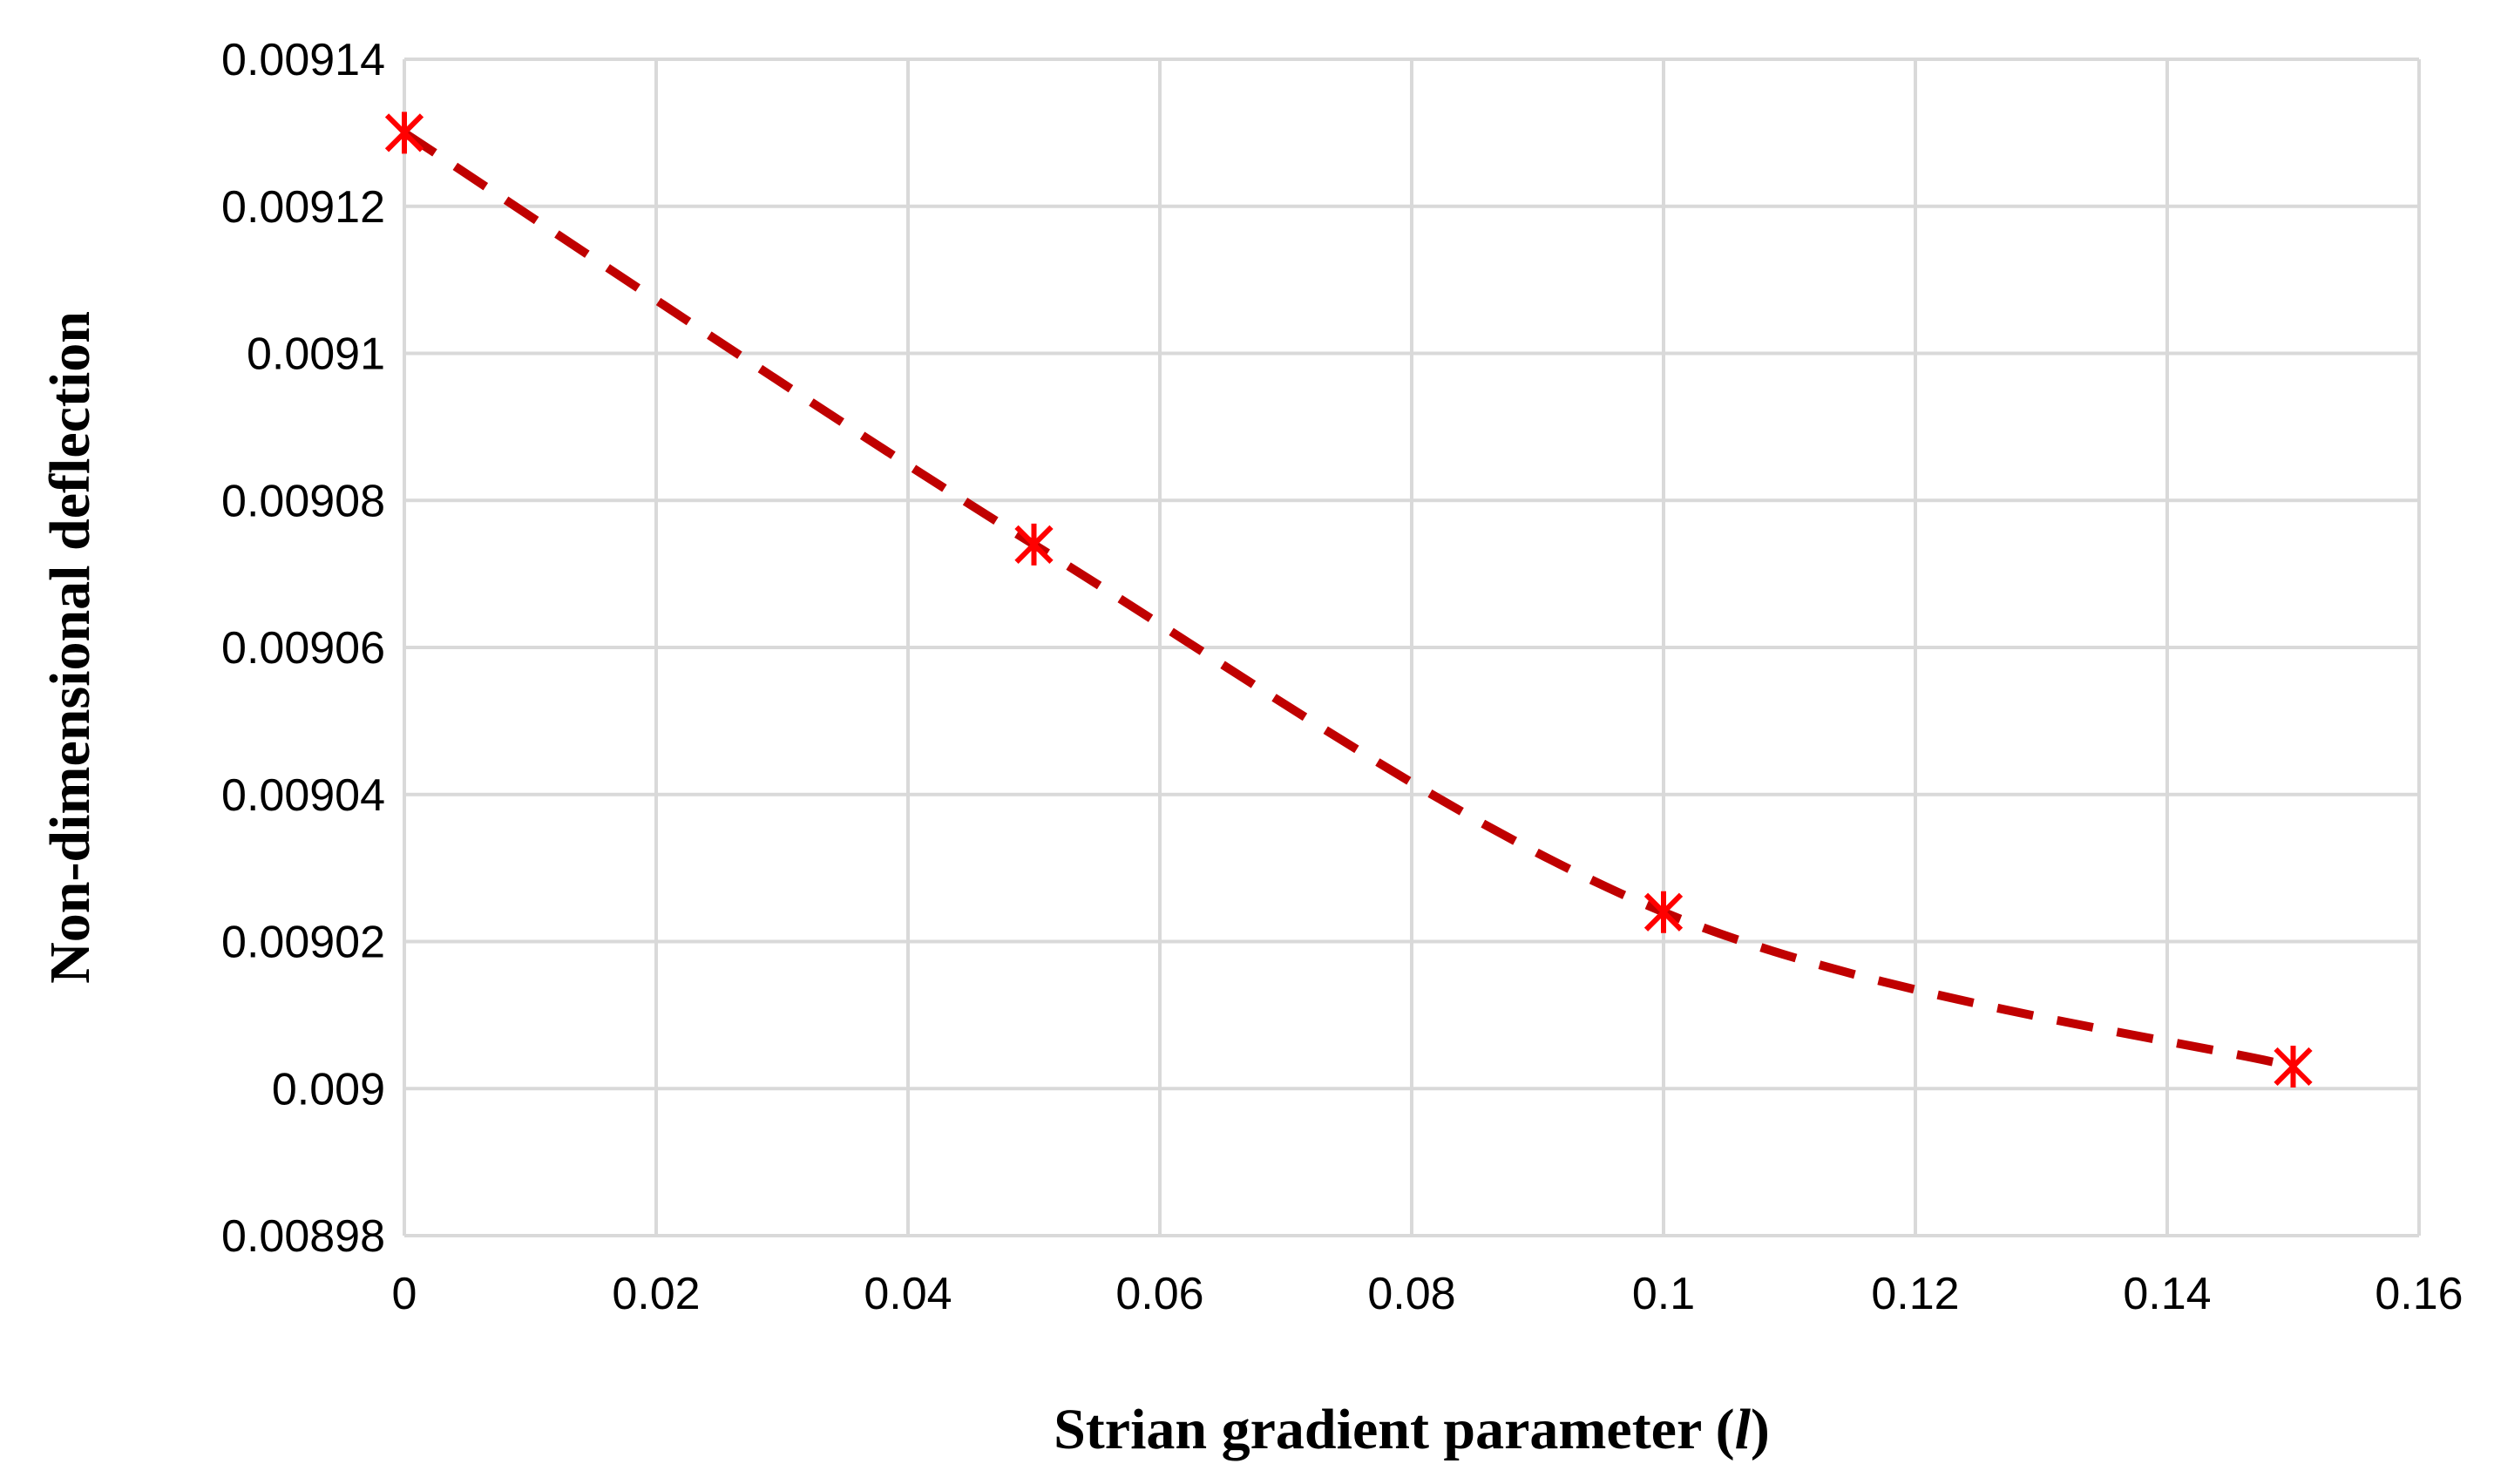  What do you see at coordinates (1761, 1429) in the screenshot?
I see `x-axis-title-suffix: )` at bounding box center [1761, 1429].